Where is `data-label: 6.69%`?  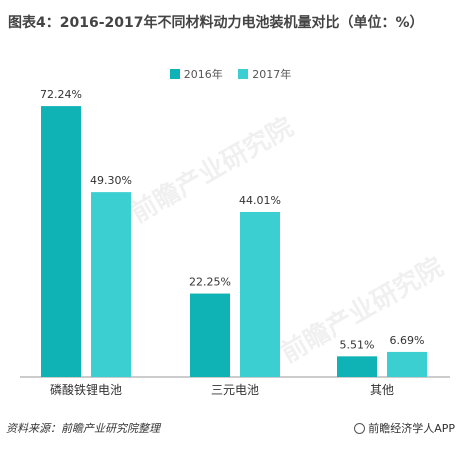 data-label: 6.69% is located at coordinates (407, 340).